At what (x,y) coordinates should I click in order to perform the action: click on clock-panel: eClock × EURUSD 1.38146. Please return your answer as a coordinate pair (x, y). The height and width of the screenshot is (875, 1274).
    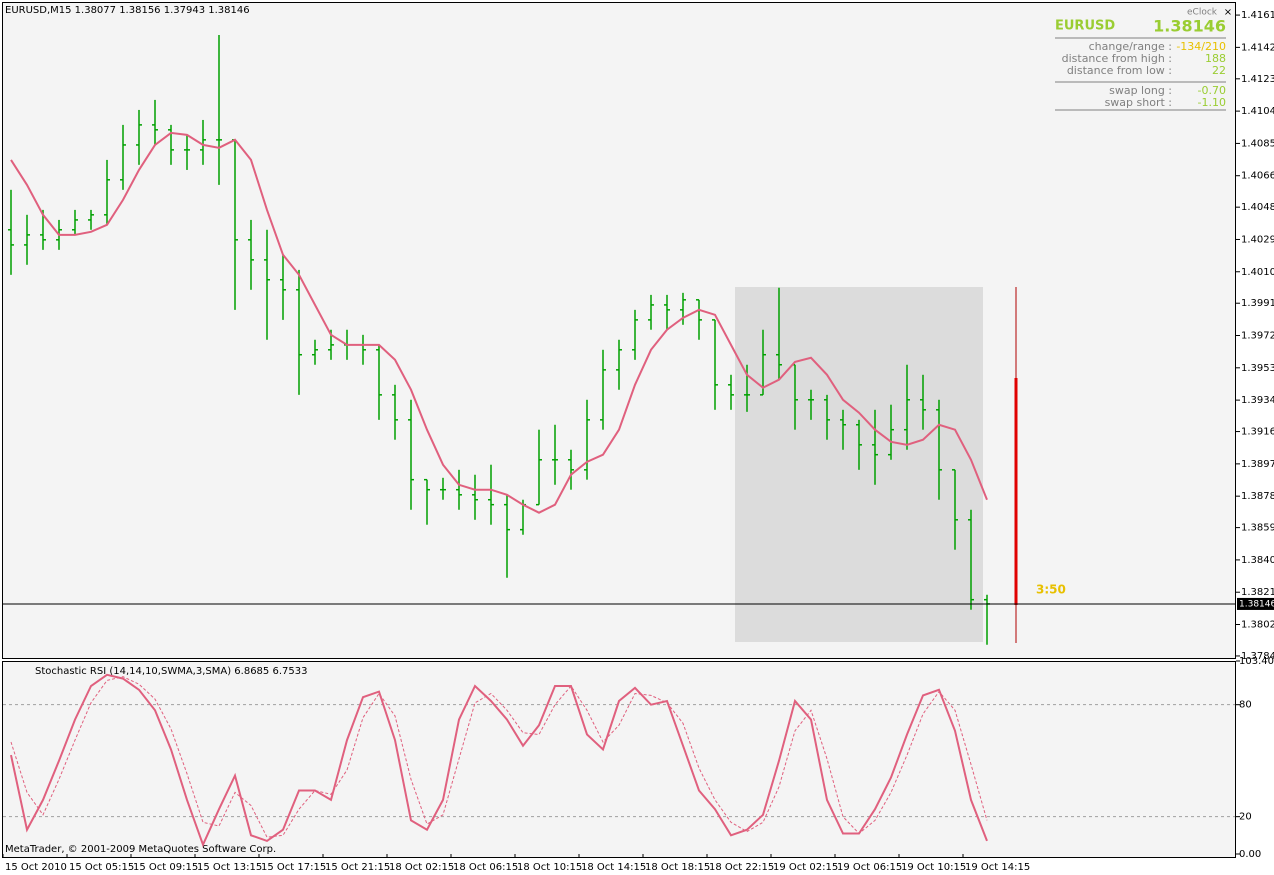
    Looking at the image, I should click on (1143, 59).